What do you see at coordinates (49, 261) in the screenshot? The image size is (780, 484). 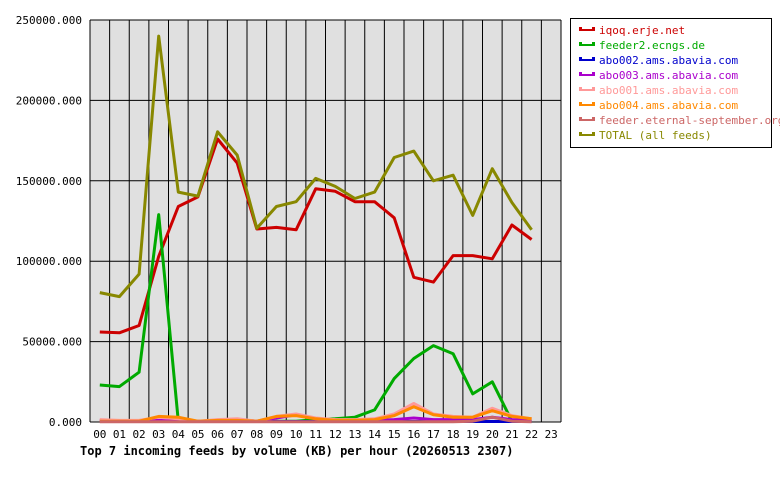 I see `y-tick-label: 100000.000` at bounding box center [49, 261].